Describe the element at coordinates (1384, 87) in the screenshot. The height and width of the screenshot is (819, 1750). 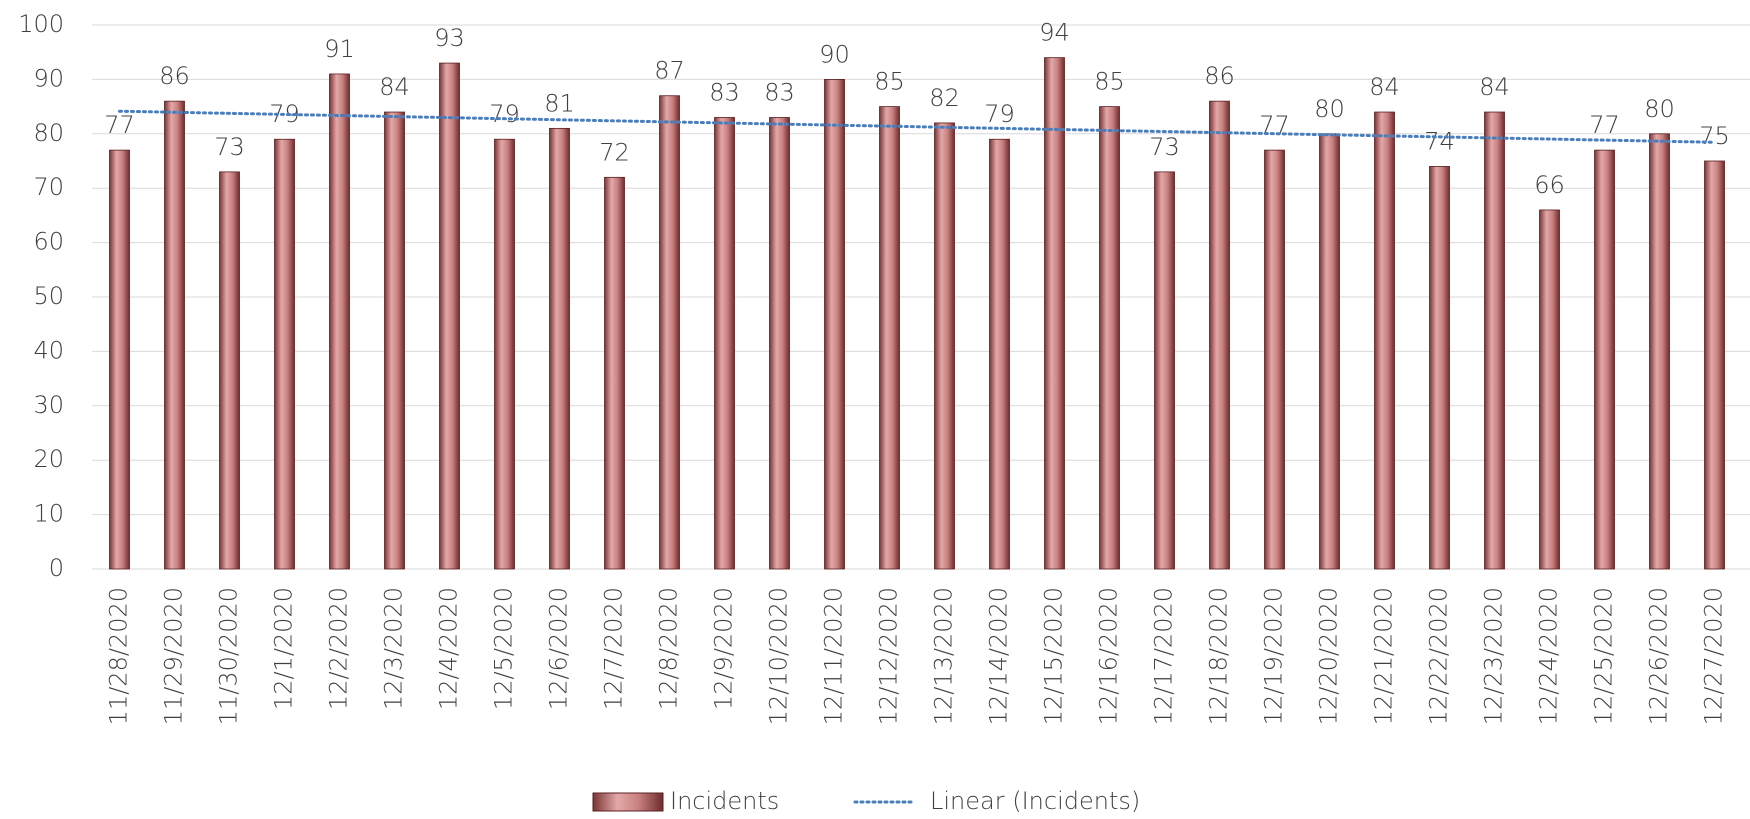
I see `data-label: 84` at that location.